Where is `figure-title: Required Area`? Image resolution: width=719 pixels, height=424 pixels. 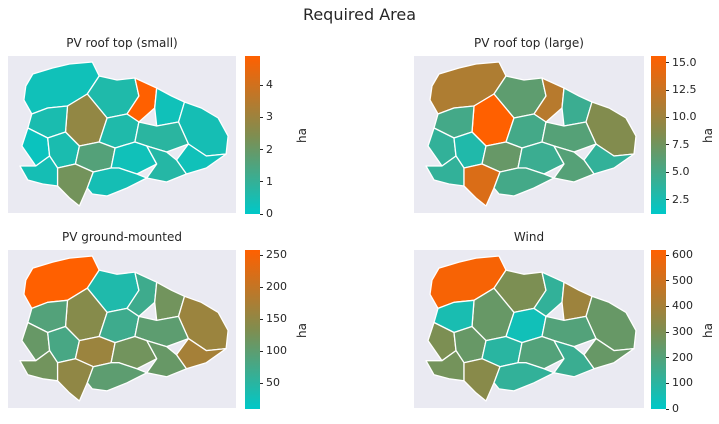
figure-title: Required Area is located at coordinates (359, 14).